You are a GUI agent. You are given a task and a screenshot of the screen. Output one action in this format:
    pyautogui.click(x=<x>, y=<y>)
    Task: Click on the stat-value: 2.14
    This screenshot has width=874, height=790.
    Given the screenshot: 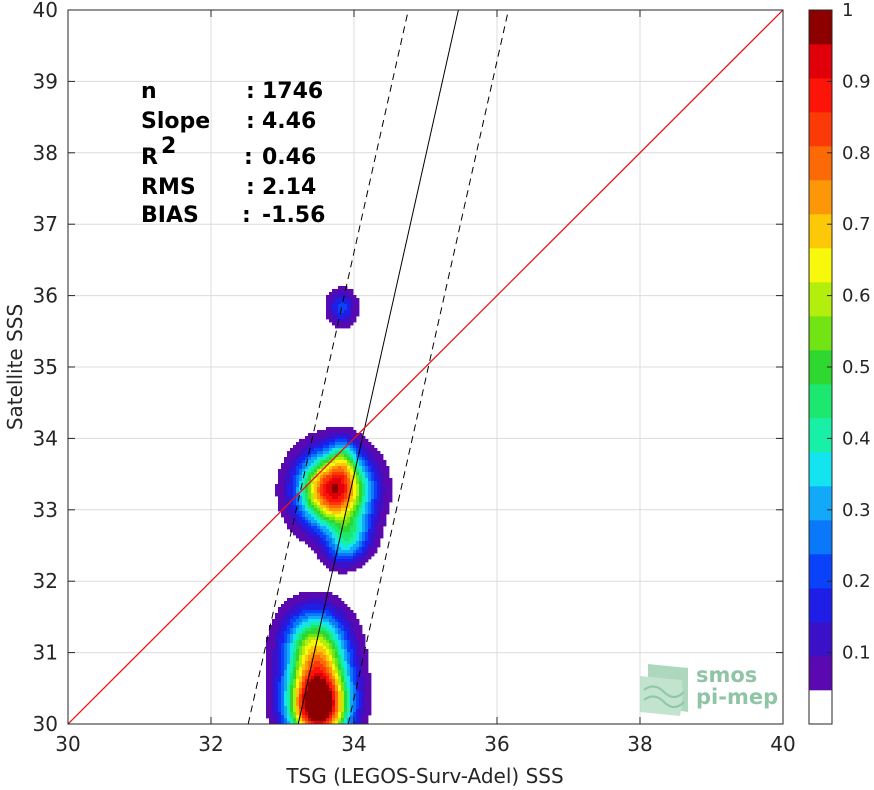 What is the action you would take?
    pyautogui.click(x=289, y=187)
    